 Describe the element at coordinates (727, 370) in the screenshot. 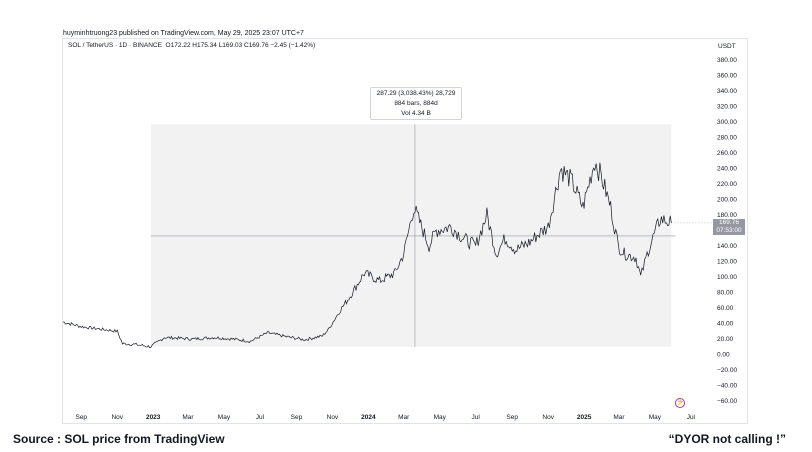

I see `y-tick-label: −20.00` at that location.